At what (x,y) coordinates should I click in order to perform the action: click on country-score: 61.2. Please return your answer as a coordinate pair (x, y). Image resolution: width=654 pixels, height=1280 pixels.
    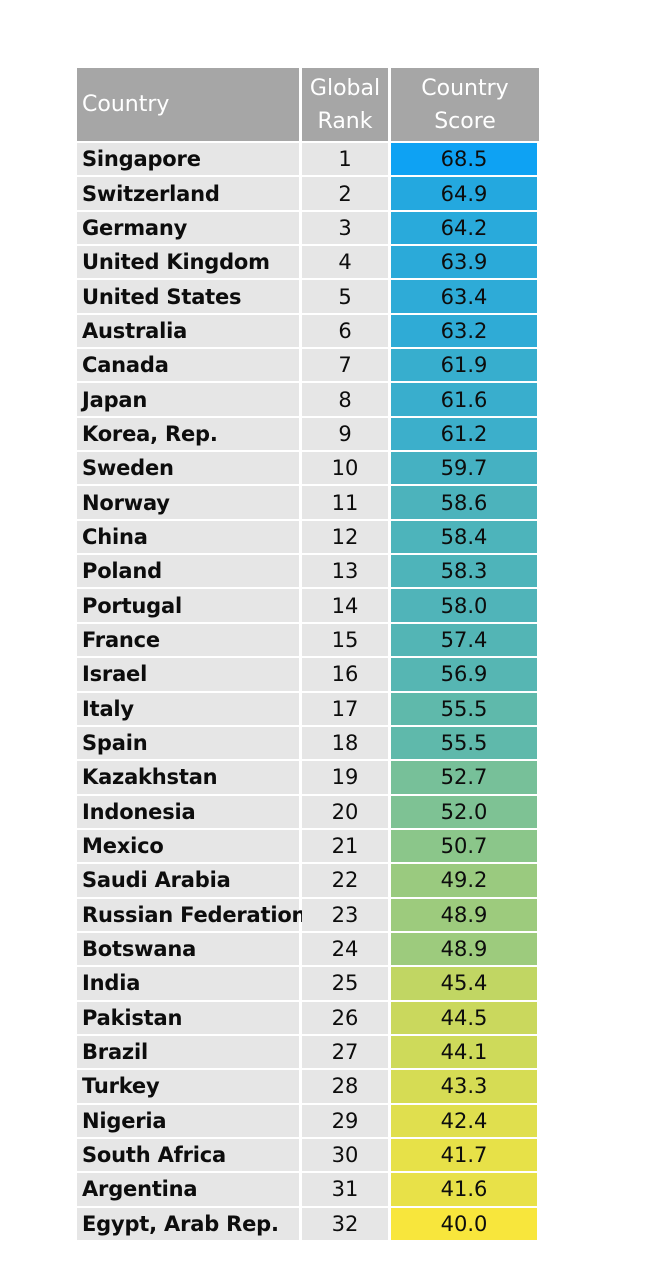
    Looking at the image, I should click on (464, 434).